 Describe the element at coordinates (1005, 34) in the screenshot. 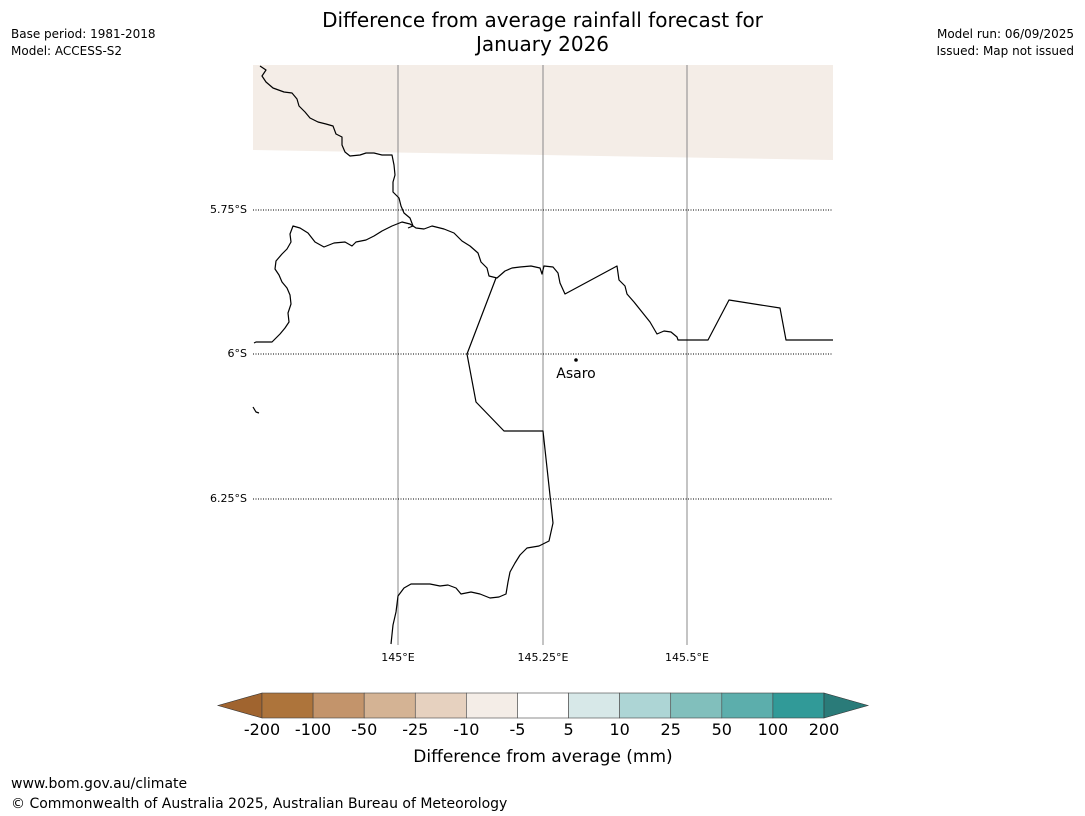

I see `model-run-text: Model run: 06/09/2025` at that location.